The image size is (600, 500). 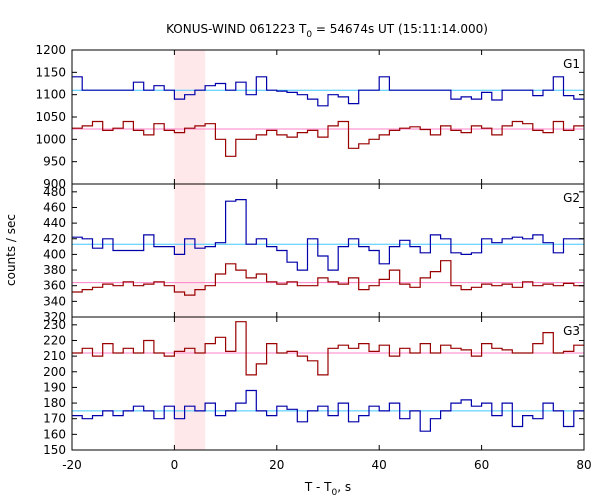 What do you see at coordinates (190, 383) in the screenshot?
I see `highlight-band-g3` at bounding box center [190, 383].